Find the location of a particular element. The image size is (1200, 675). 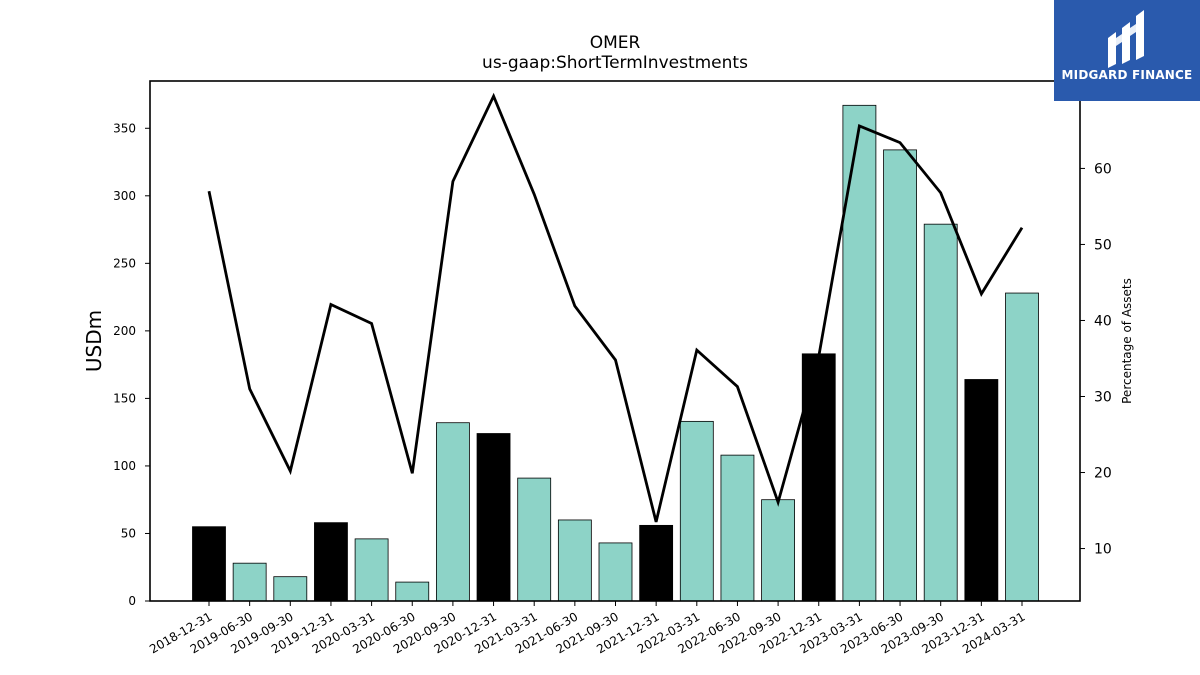

y-axis-label: USDm is located at coordinates (94, 341).